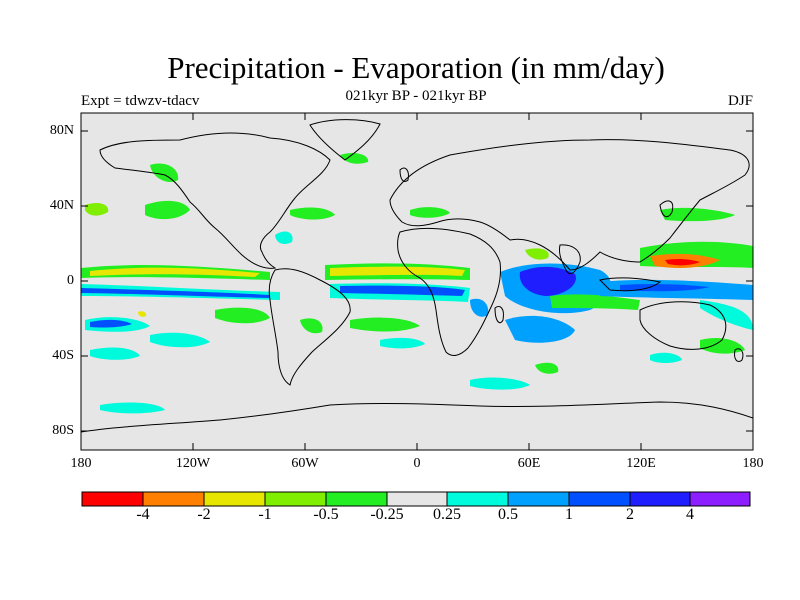 This screenshot has width=800, height=600. I want to click on lon-label: 60E, so click(529, 463).